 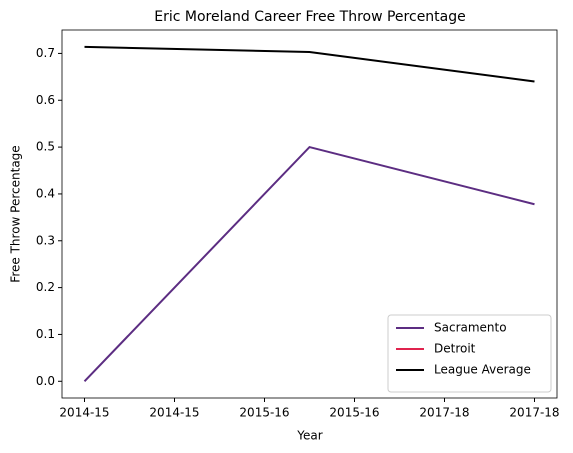 I want to click on legend-box, so click(x=469, y=353).